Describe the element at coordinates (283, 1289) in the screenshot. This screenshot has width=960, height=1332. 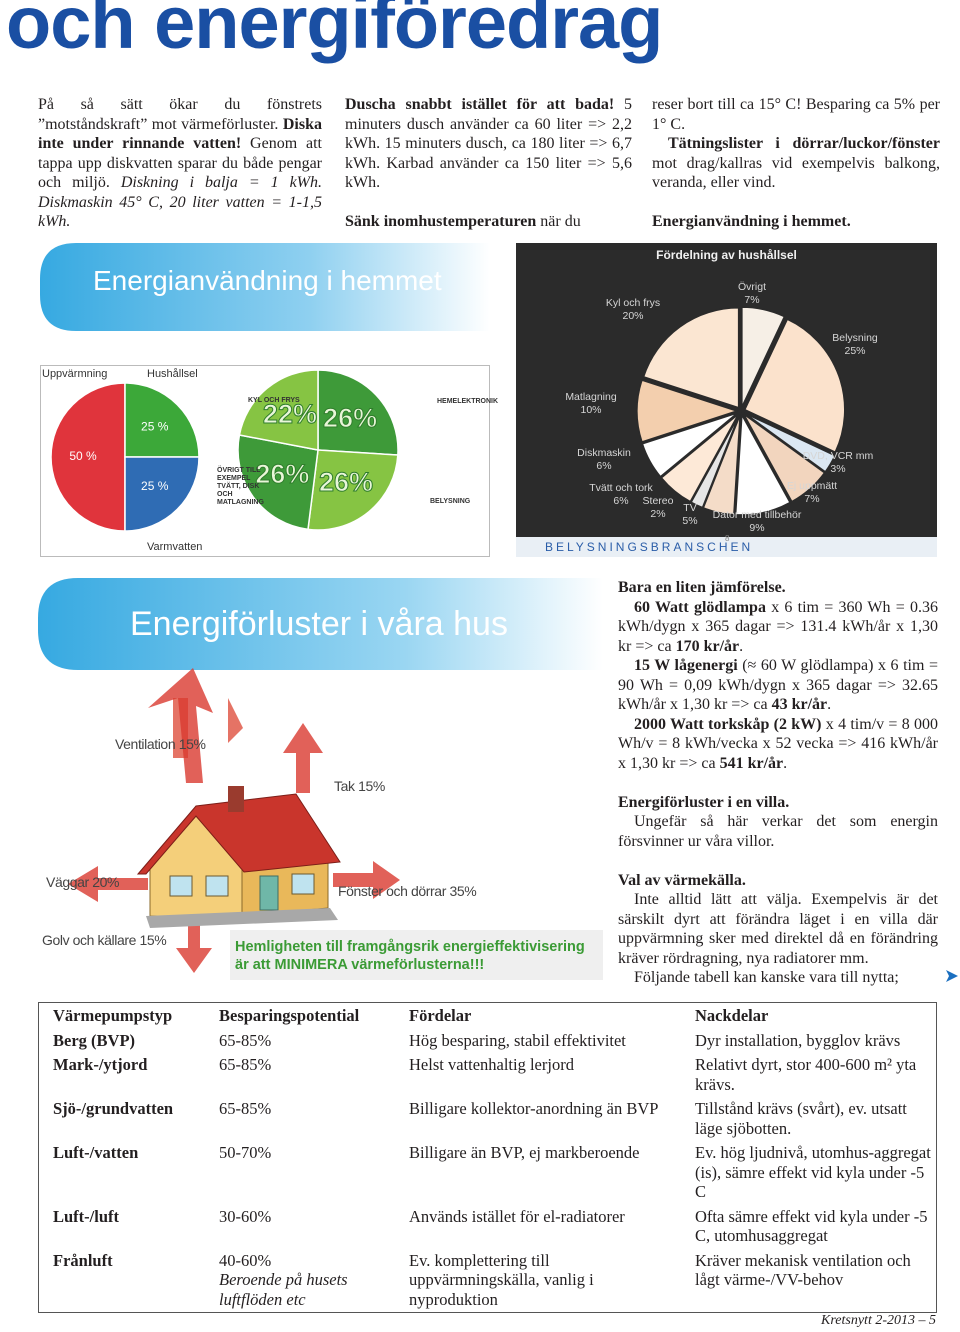
I see `cell-line: Beroende på husets luftflöden etc` at that location.